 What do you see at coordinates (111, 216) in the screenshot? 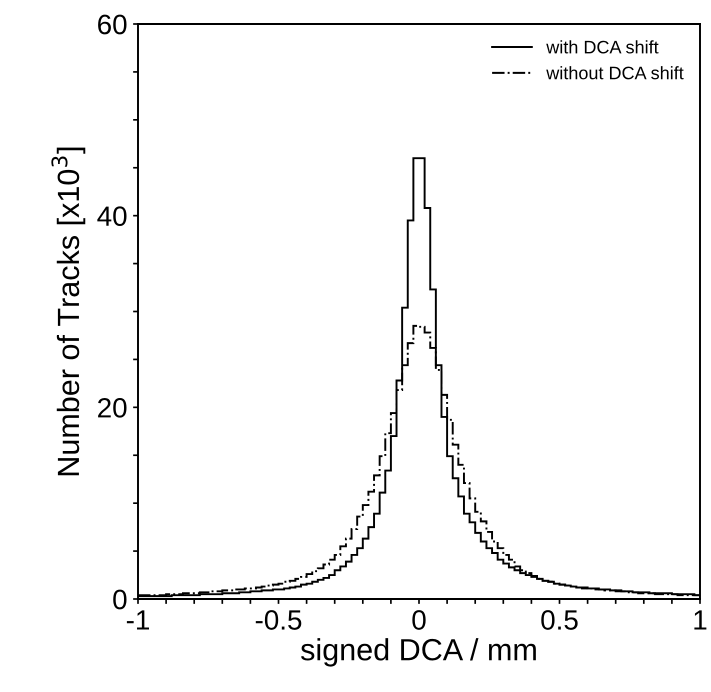
I see `y-tick-label: 40` at bounding box center [111, 216].